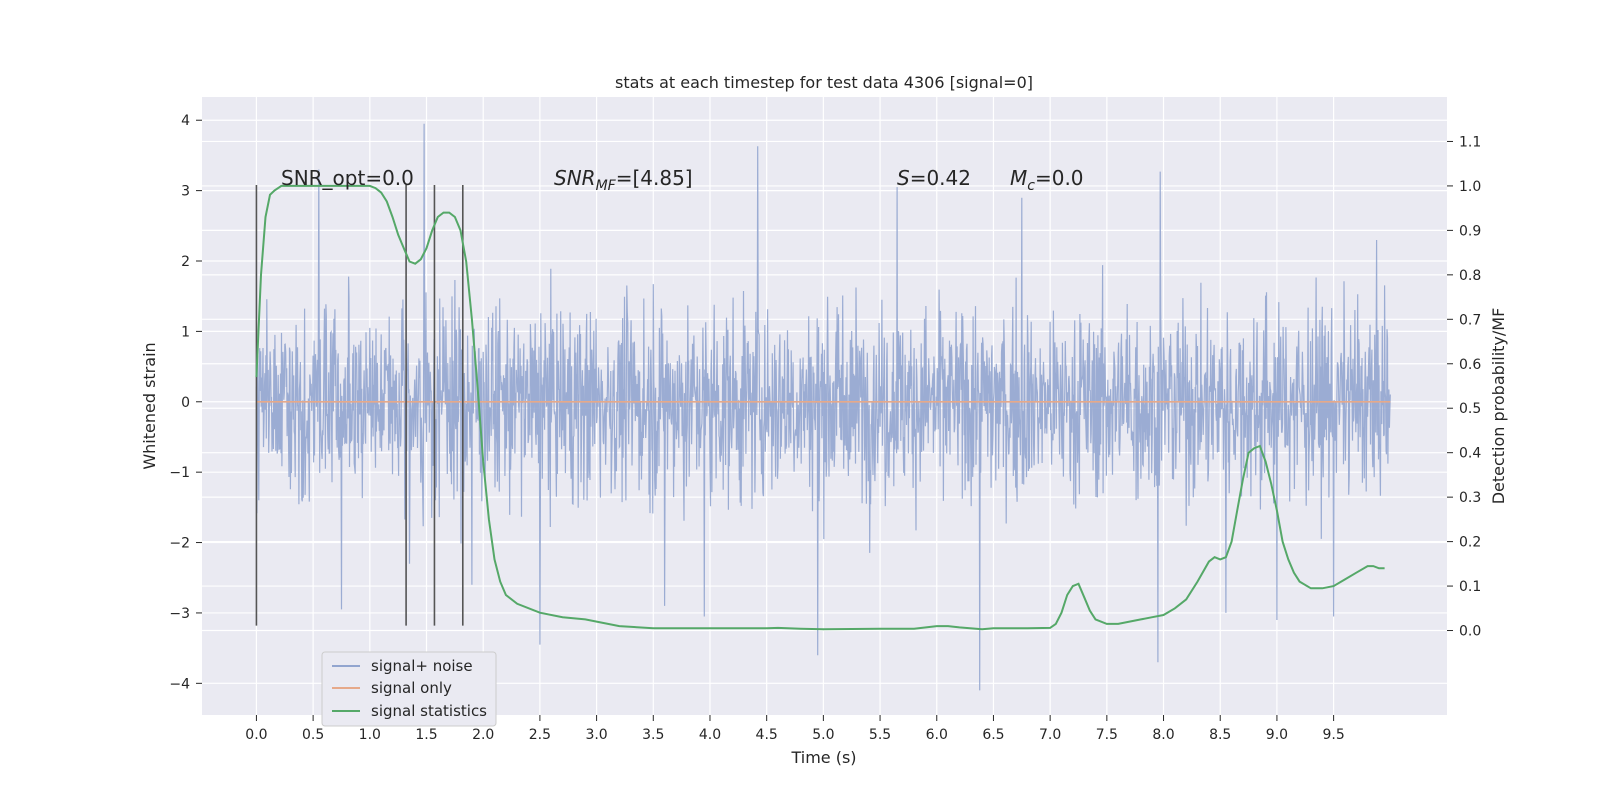 Image resolution: width=1600 pixels, height=800 pixels. I want to click on y2-tick-label: 0.3, so click(1470, 498).